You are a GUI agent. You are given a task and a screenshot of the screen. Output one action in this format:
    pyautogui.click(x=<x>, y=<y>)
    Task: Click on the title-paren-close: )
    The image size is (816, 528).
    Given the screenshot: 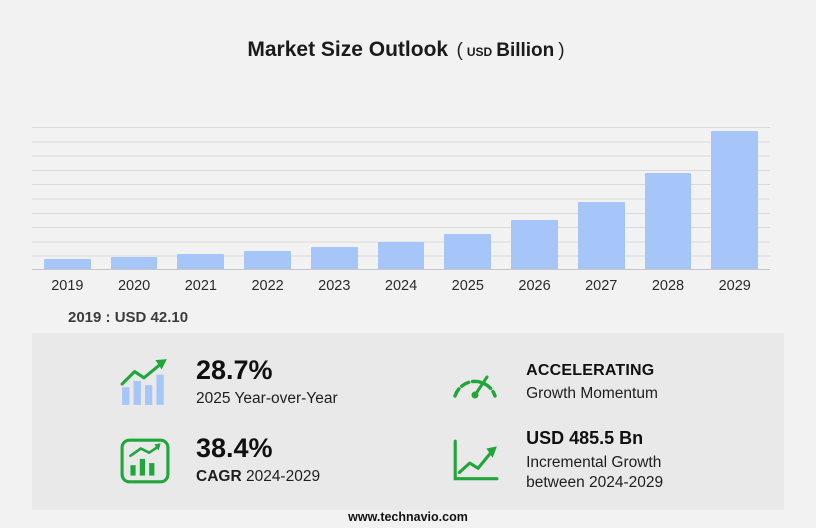 What is the action you would take?
    pyautogui.click(x=561, y=50)
    